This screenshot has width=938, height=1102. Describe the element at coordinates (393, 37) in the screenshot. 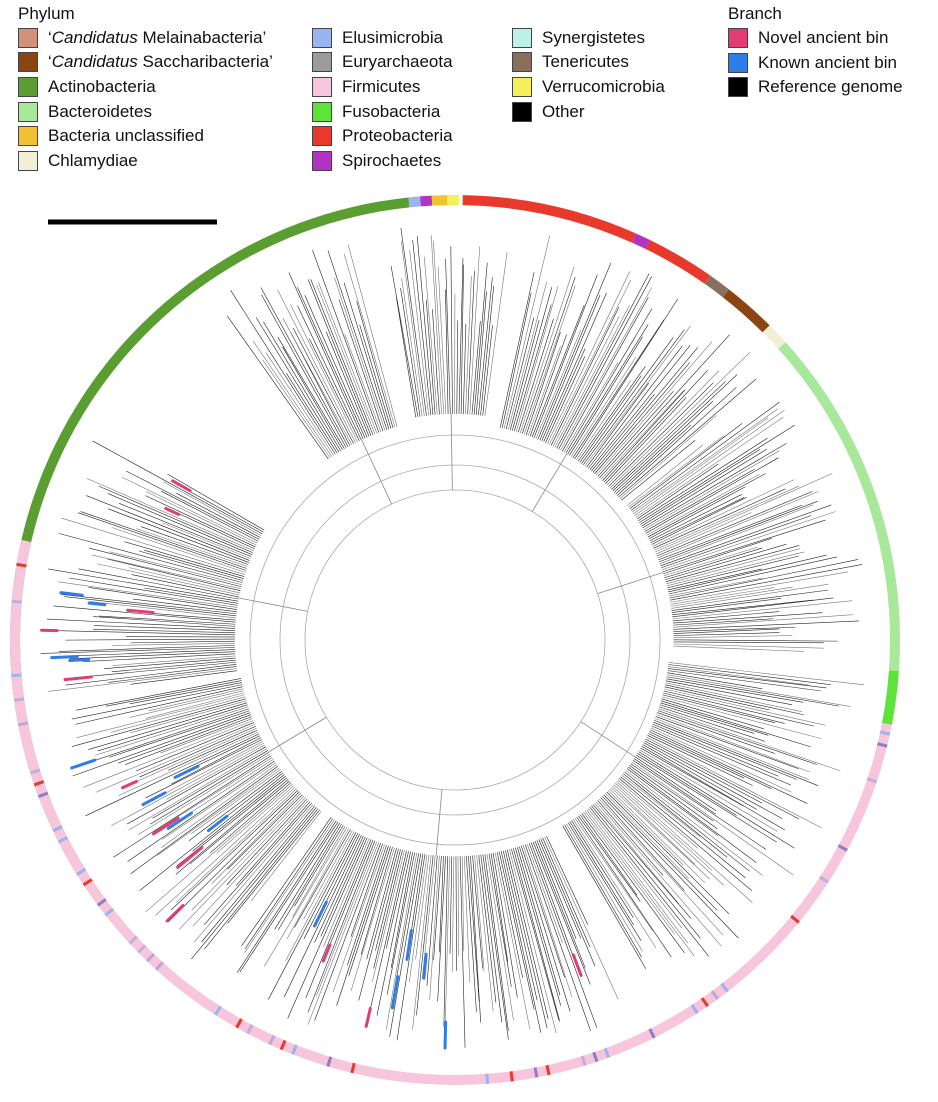

I see `legend-label: Elusimicrobia` at that location.